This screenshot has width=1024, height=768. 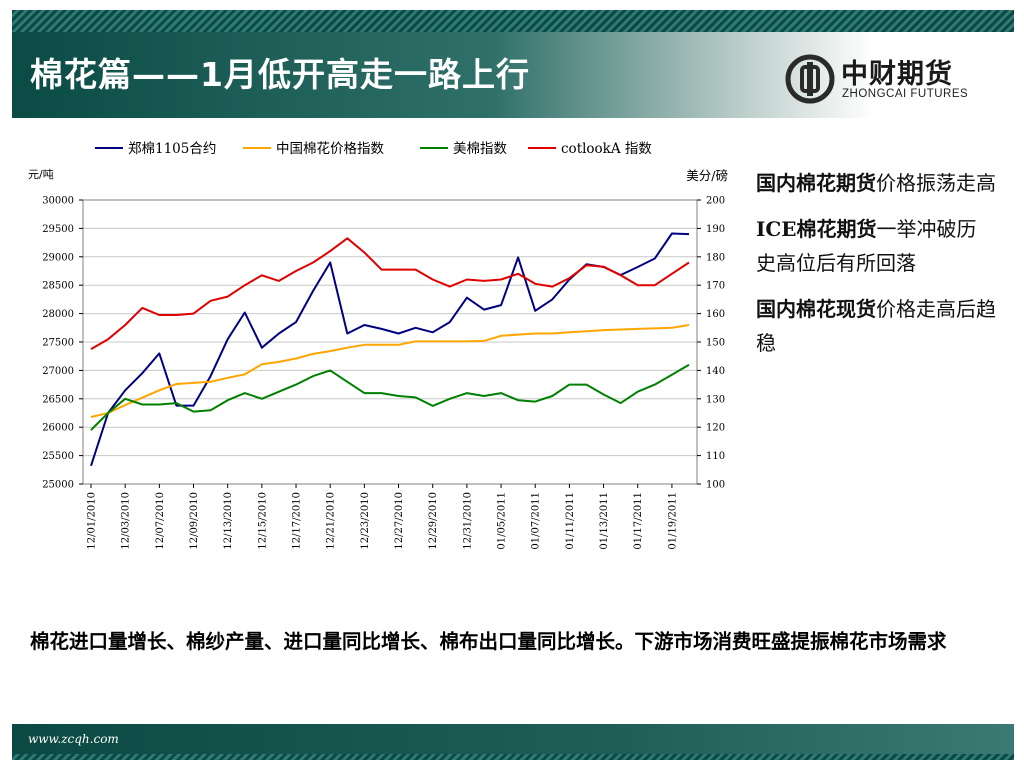 What do you see at coordinates (715, 229) in the screenshot?
I see `right-tick-label: 190` at bounding box center [715, 229].